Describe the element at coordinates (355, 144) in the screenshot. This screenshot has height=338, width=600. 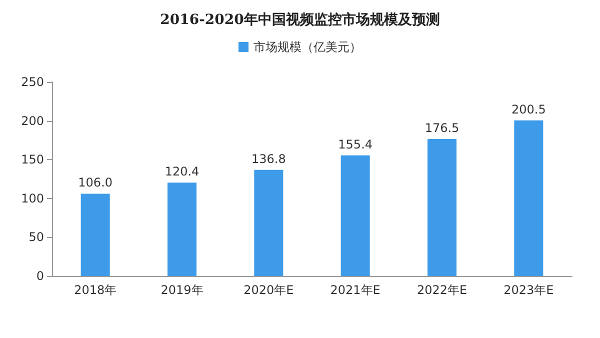
I see `data-label: 155.4` at that location.